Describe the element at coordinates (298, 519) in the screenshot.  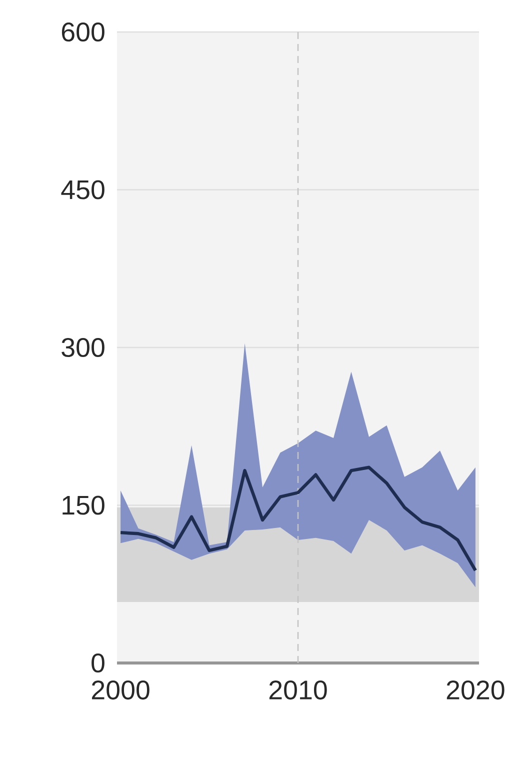
I see `line-series` at that location.